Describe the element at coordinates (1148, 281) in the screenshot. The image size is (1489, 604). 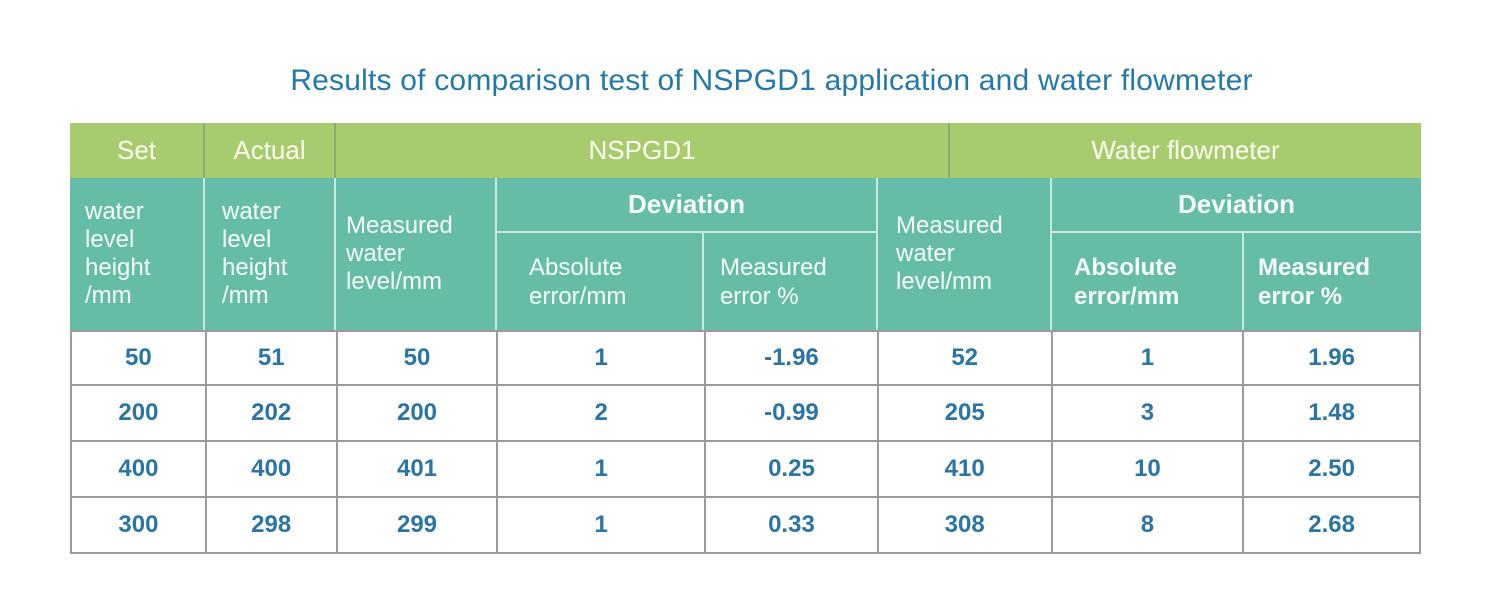
I see `header-cell-flowmeter-absolute-error: Absolute error/mm` at that location.